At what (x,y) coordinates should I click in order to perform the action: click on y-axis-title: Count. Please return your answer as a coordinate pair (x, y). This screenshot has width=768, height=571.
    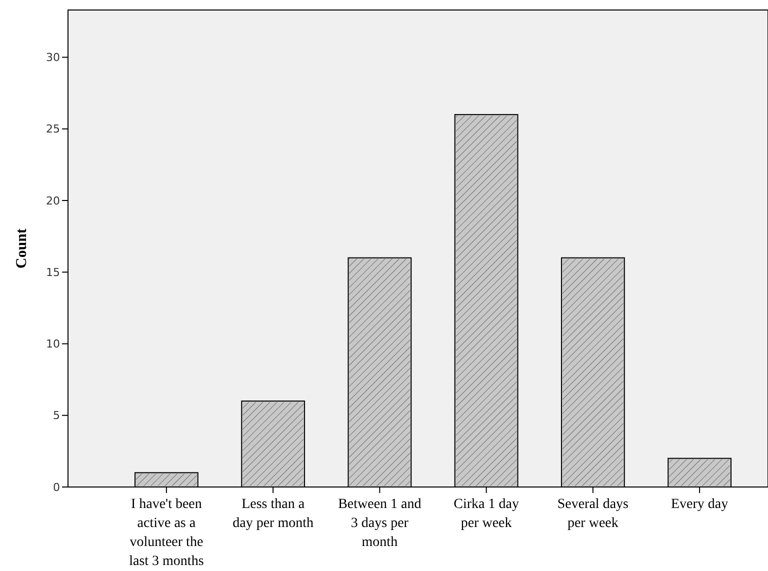
    Looking at the image, I should click on (22, 248).